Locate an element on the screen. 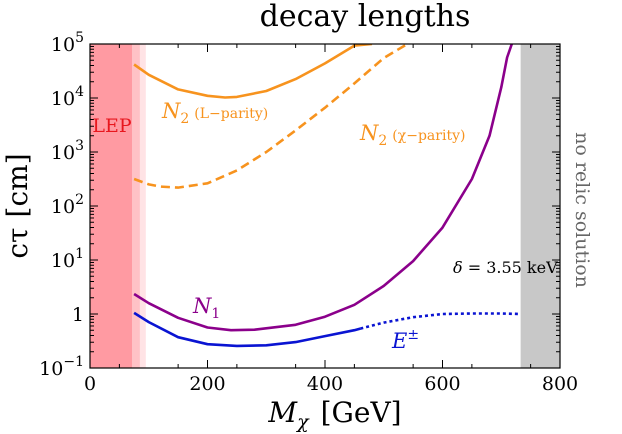  x-tick-label-4: 800 is located at coordinates (560, 384).